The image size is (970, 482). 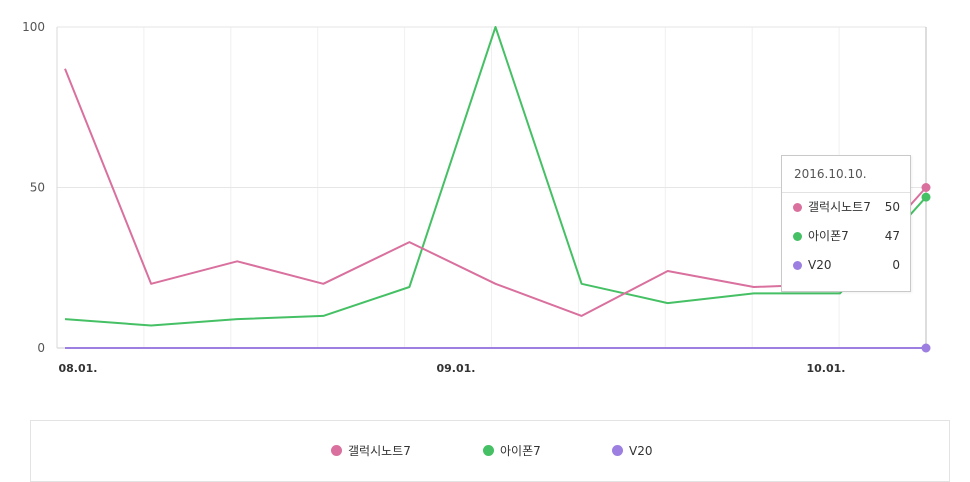 What do you see at coordinates (828, 236) in the screenshot?
I see `tooltip-series-label: 아이폰7` at bounding box center [828, 236].